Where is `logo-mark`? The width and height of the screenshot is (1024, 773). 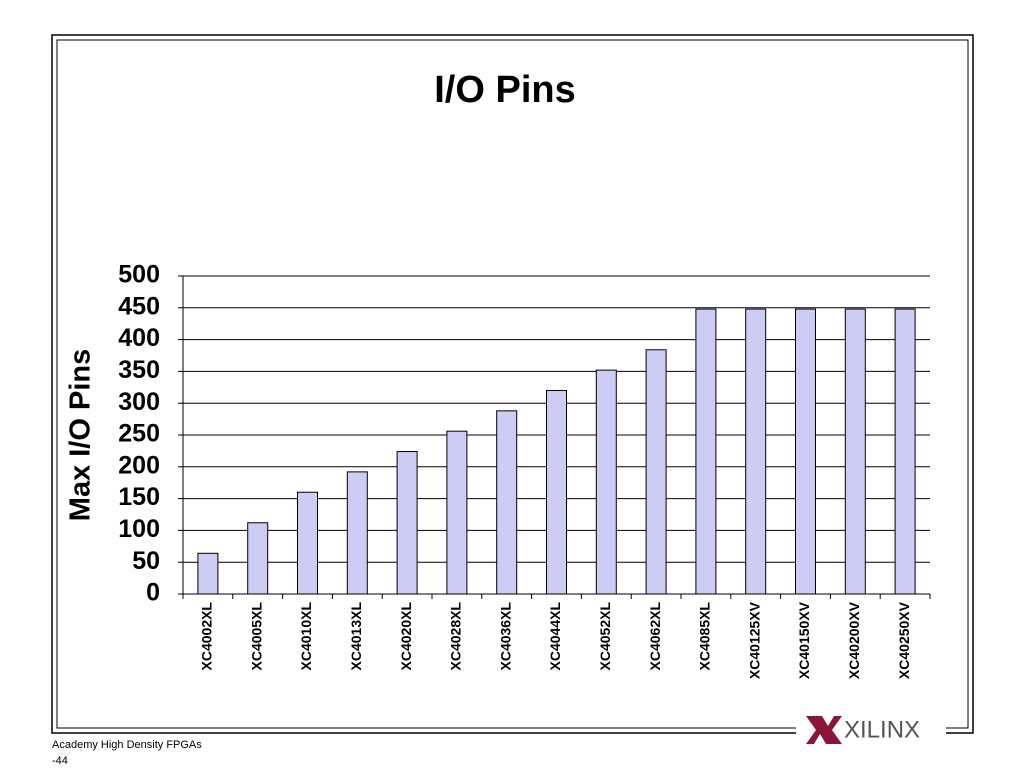 logo-mark is located at coordinates (824, 730).